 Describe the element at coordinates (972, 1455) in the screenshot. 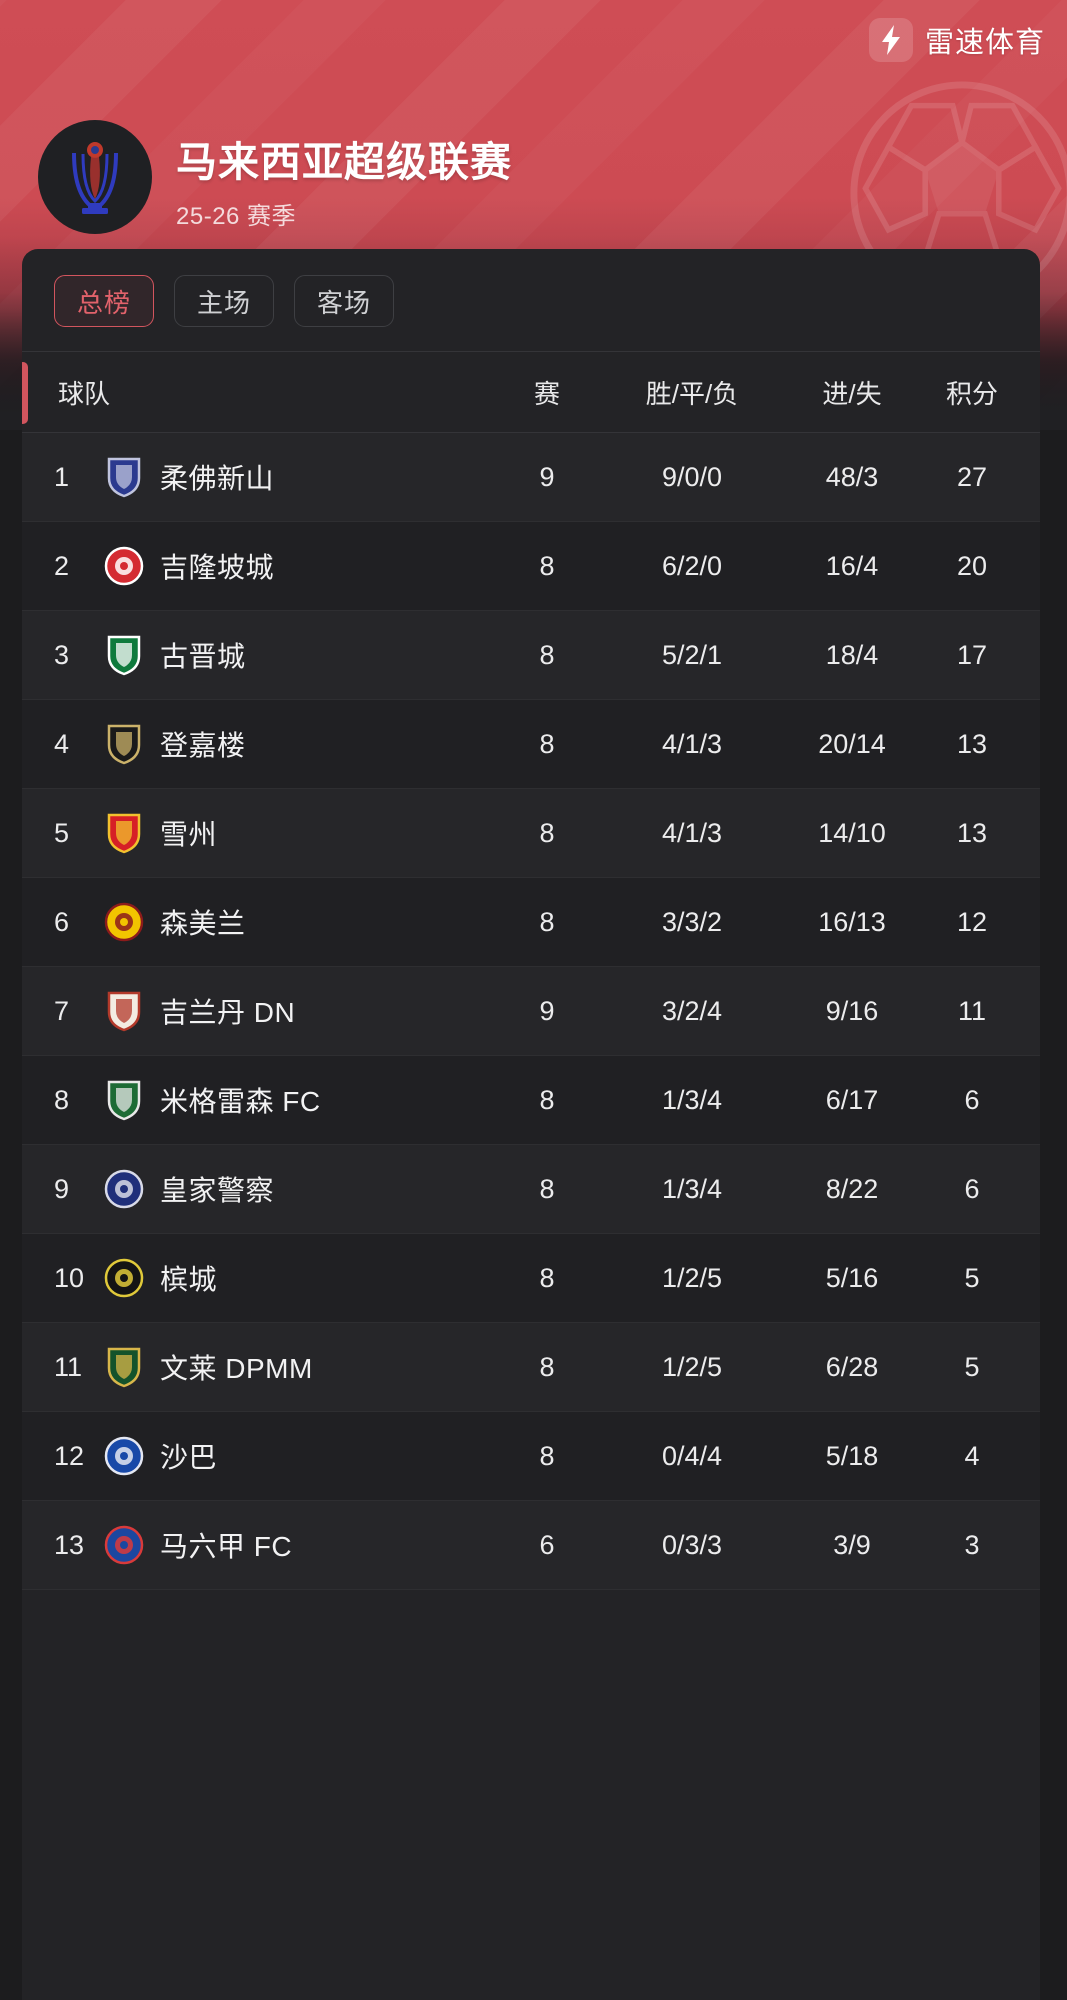

I see `cell-points: 4` at that location.